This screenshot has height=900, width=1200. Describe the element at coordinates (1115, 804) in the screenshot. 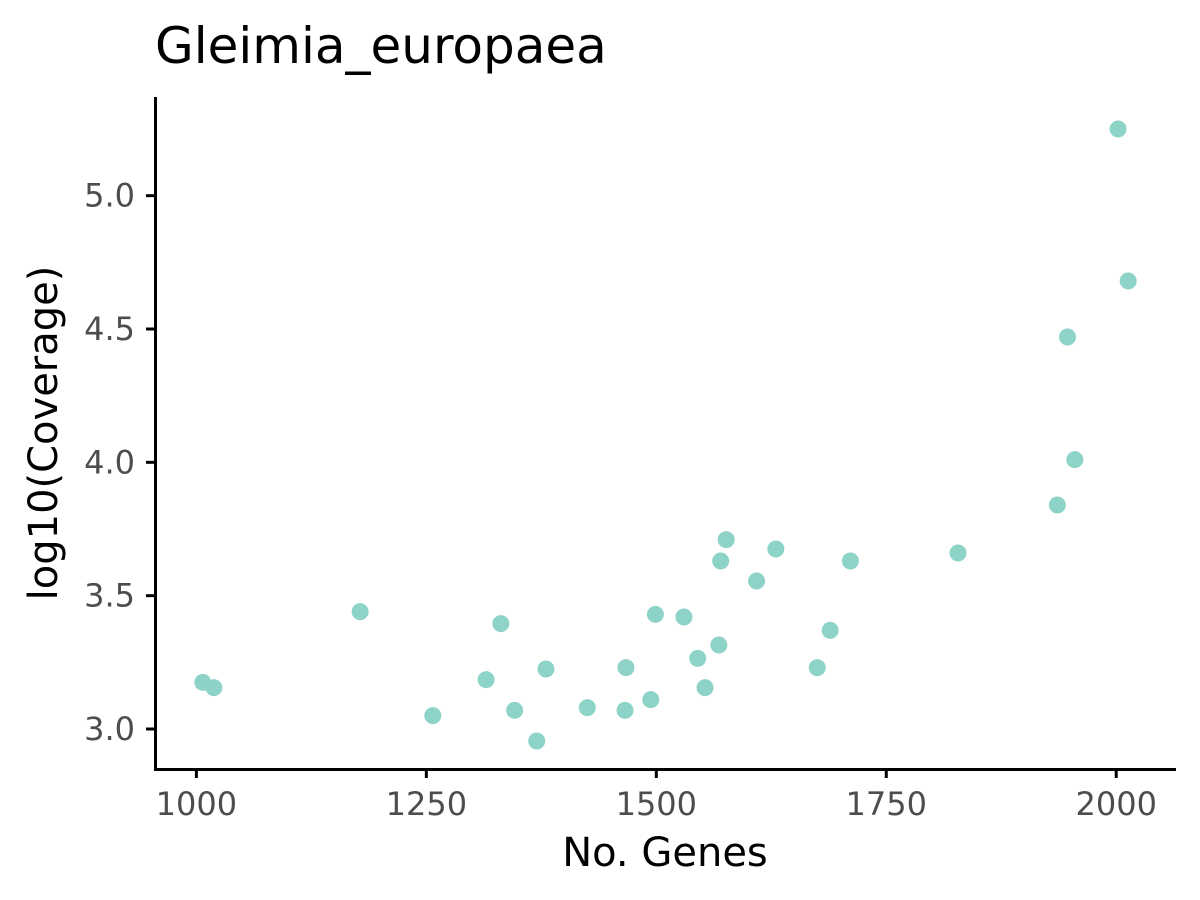

I see `x-tick-label: 2000` at that location.